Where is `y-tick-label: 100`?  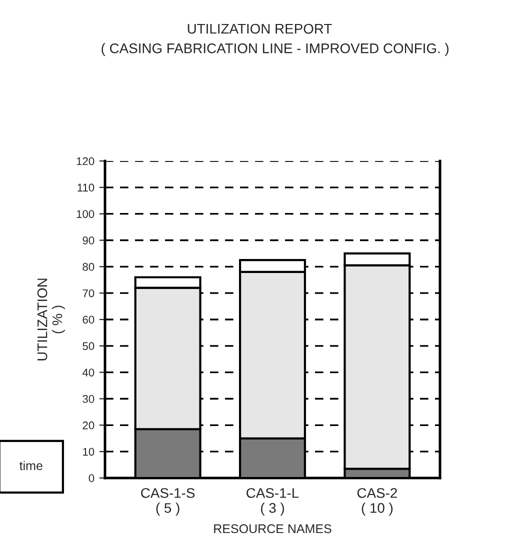
y-tick-label: 100 is located at coordinates (85, 214).